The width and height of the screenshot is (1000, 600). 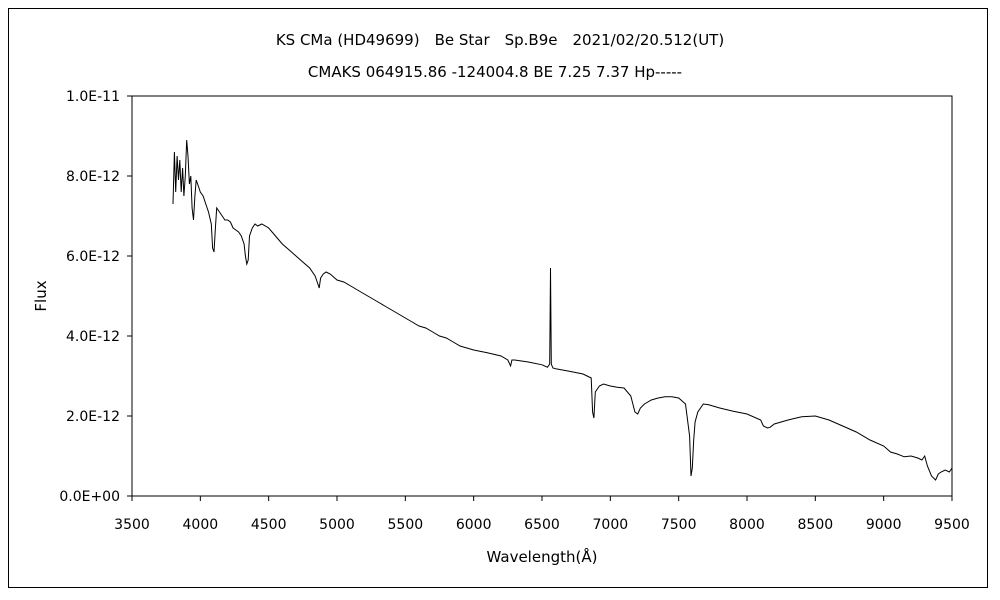 I want to click on x-tick-label: 9000, so click(x=884, y=525).